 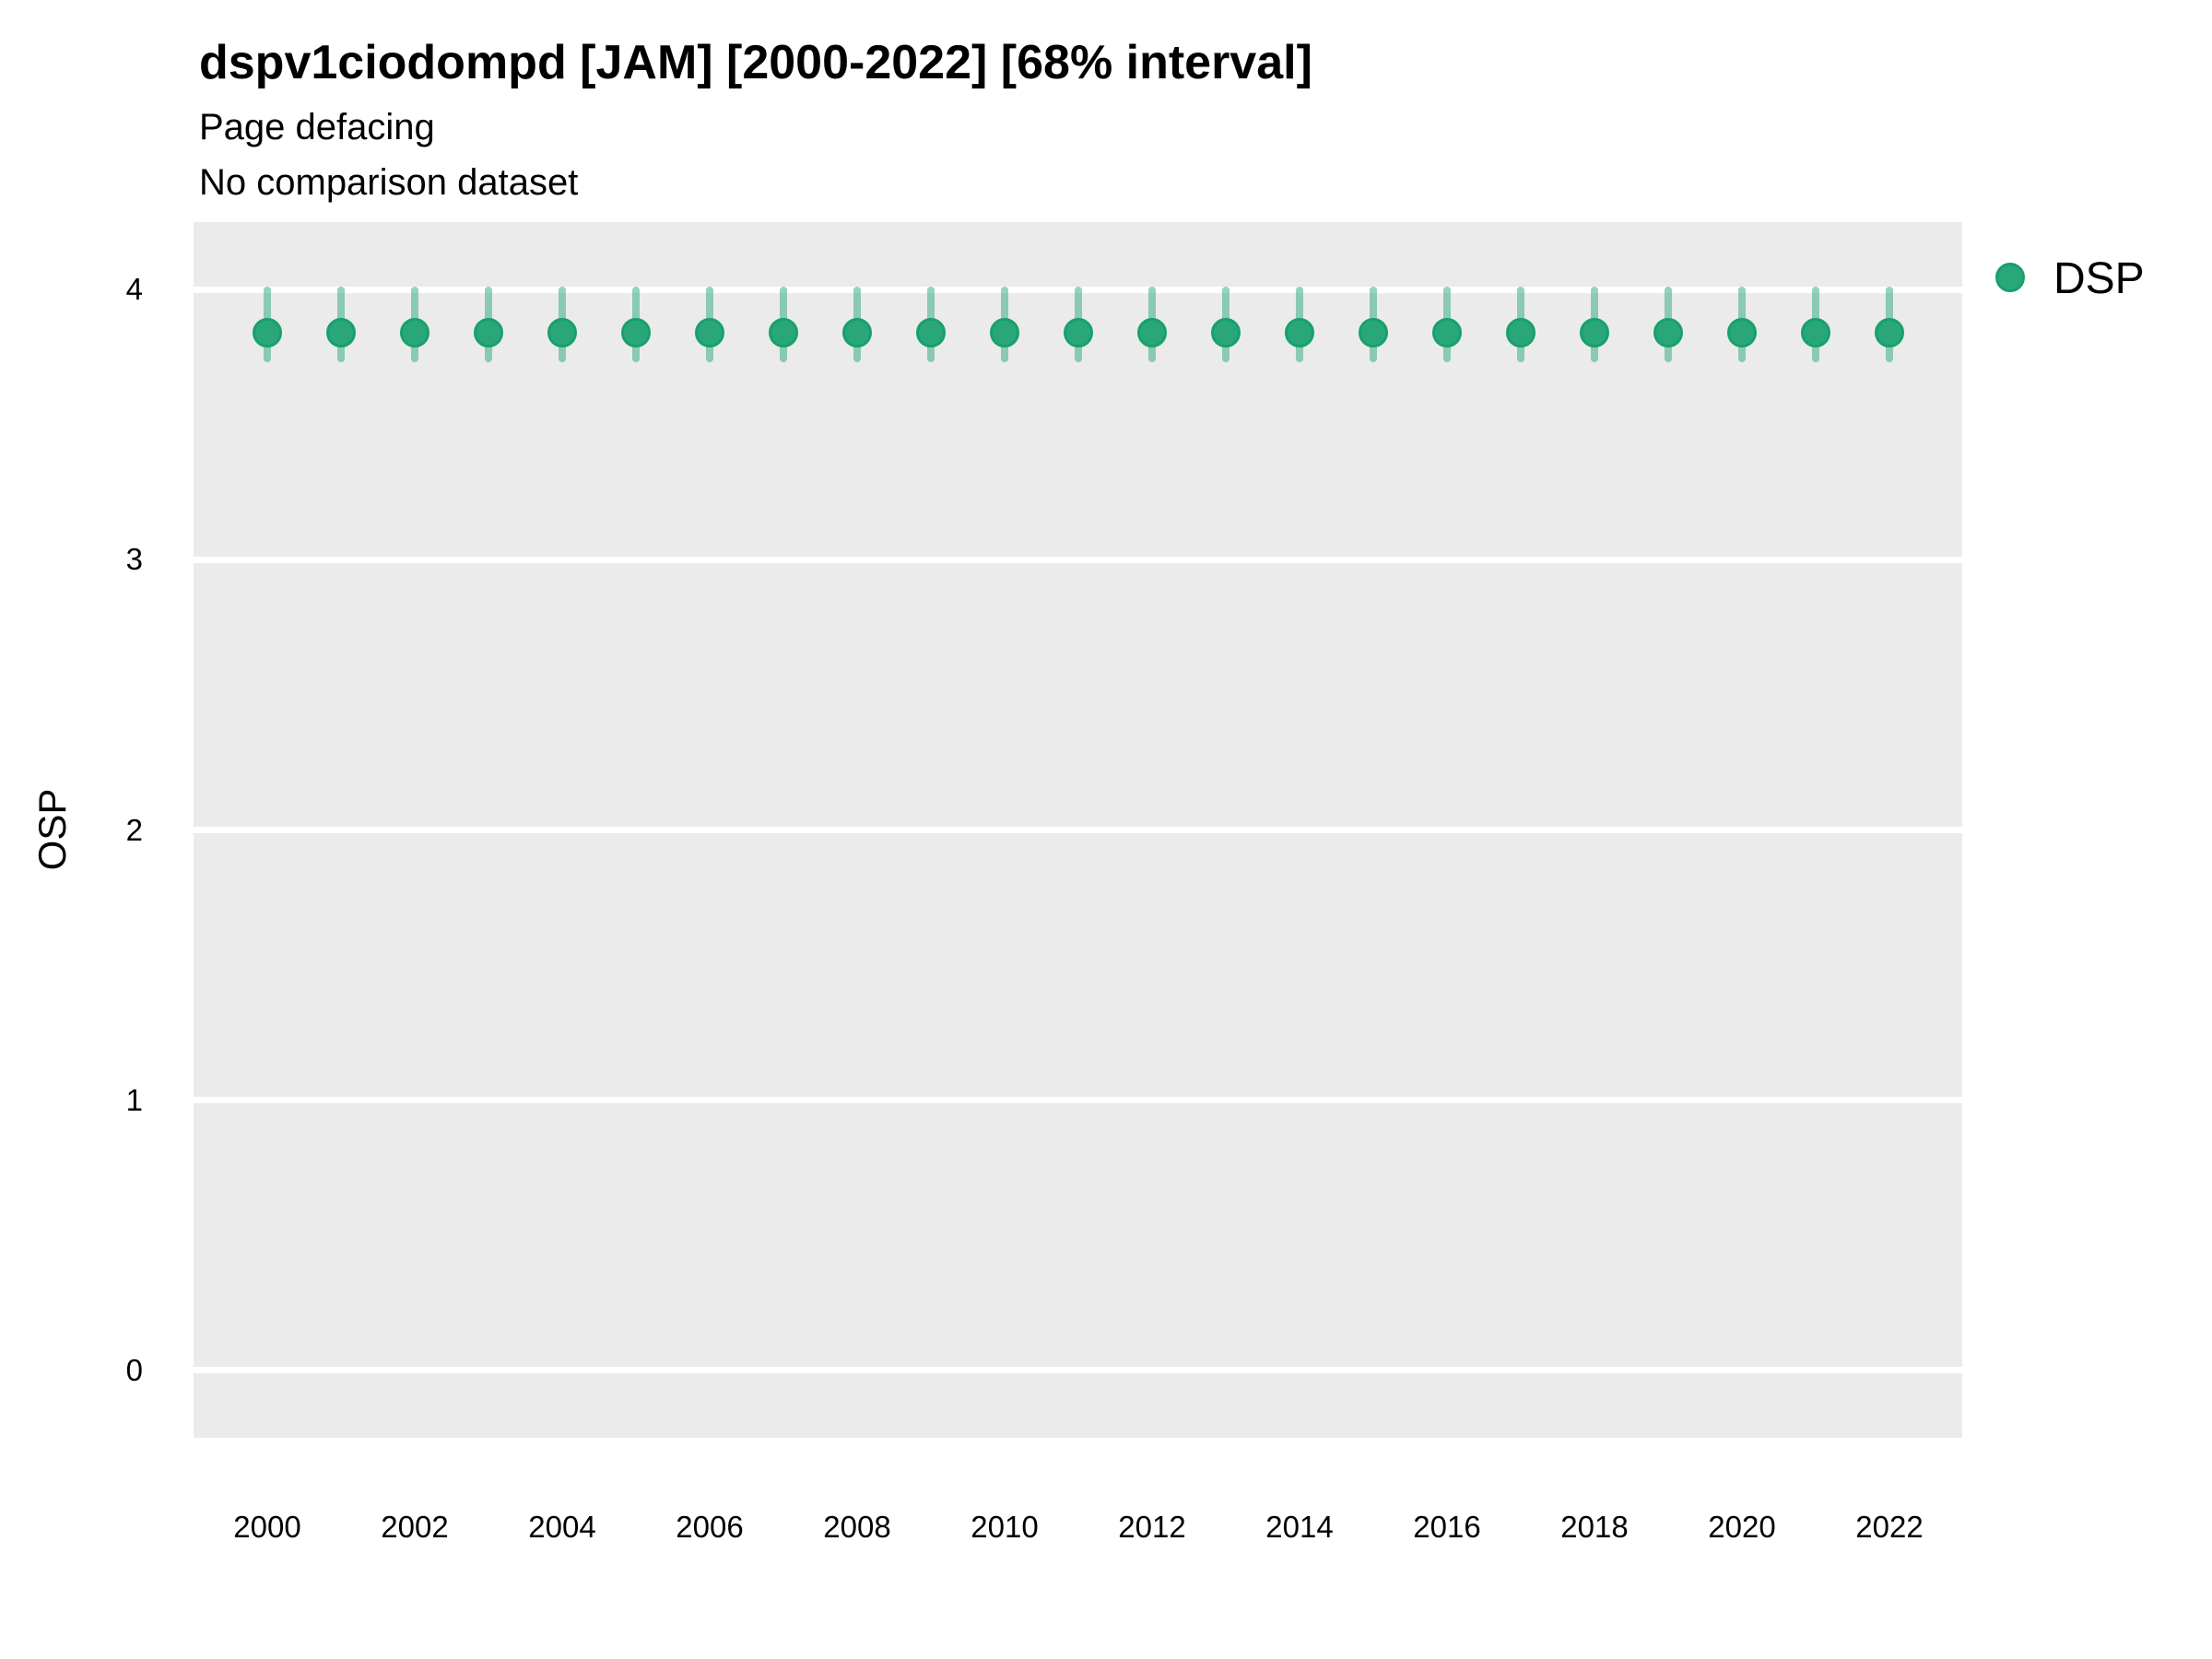 I want to click on x-tick-label: 2012, so click(x=1152, y=1527).